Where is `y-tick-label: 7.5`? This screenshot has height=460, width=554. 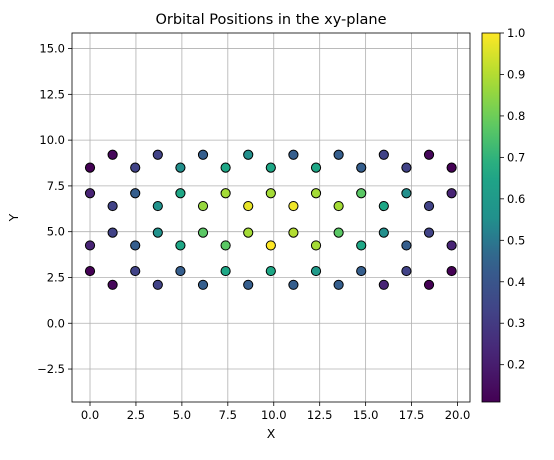 y-tick-label: 7.5 is located at coordinates (56, 186).